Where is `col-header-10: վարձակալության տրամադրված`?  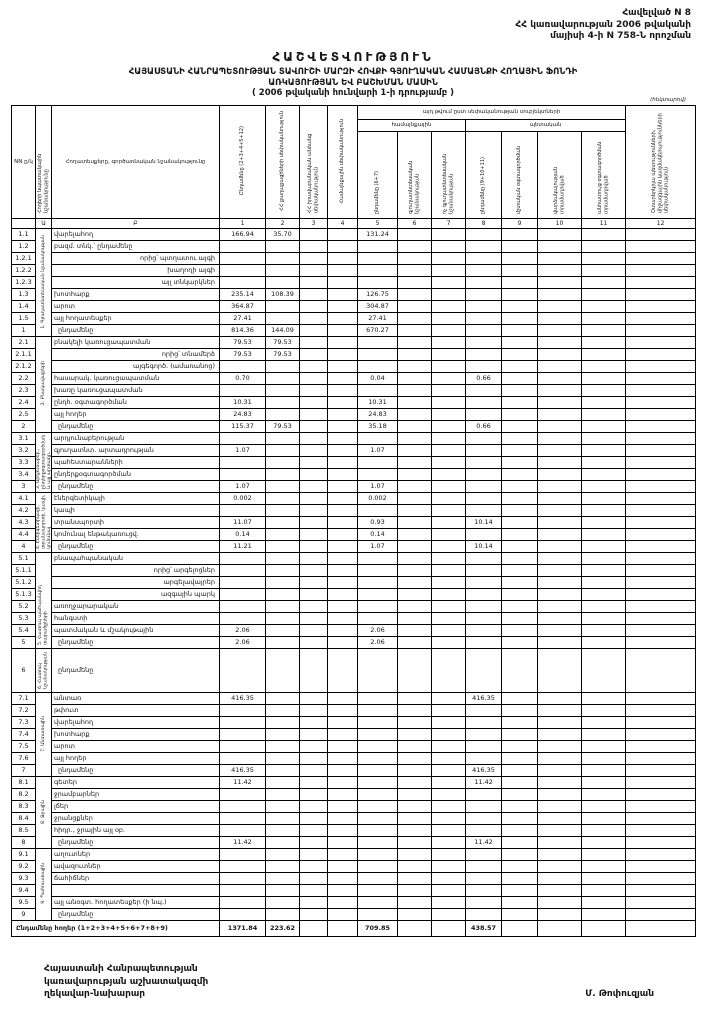
col-header-10: վարձակալության տրամադրված is located at coordinates (559, 174).